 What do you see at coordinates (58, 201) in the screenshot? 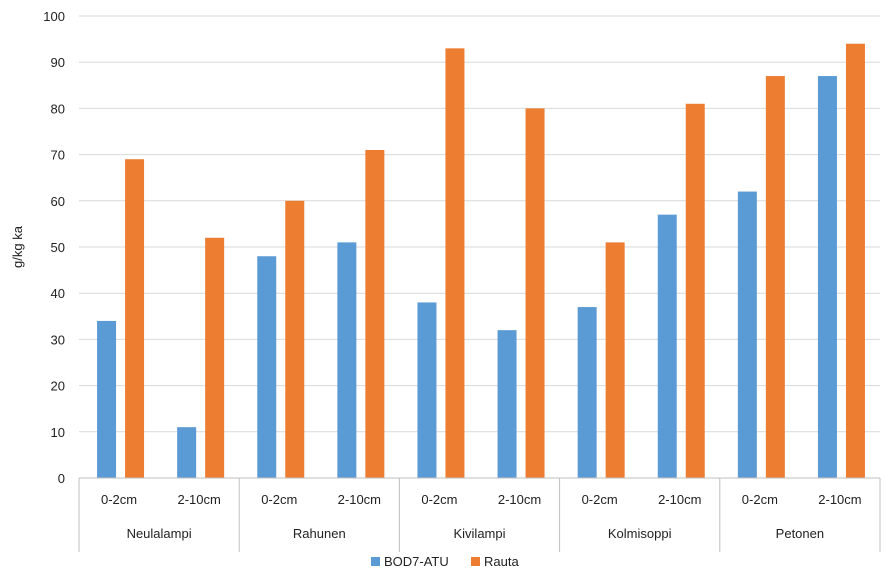
I see `y-tick-label: 60` at bounding box center [58, 201].